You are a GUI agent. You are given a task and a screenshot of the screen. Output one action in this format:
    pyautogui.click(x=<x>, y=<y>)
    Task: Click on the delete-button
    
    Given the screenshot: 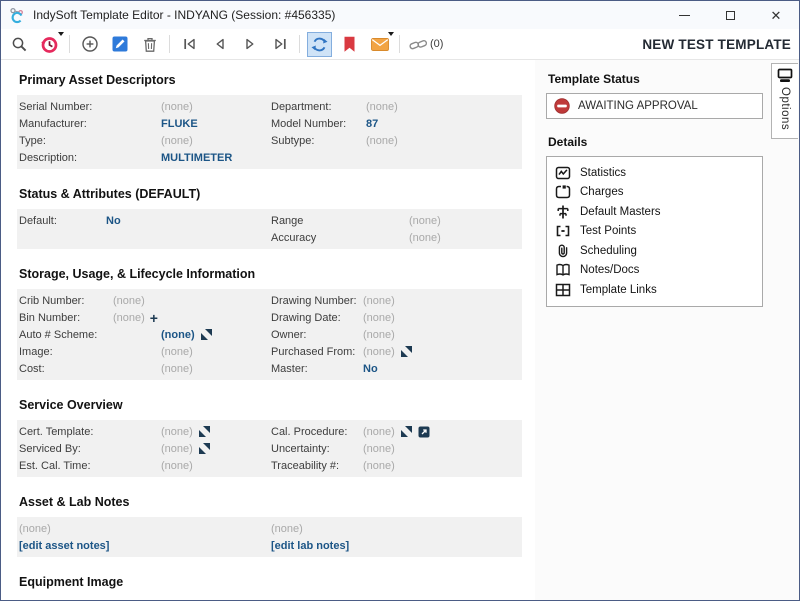 What is the action you would take?
    pyautogui.click(x=149, y=44)
    